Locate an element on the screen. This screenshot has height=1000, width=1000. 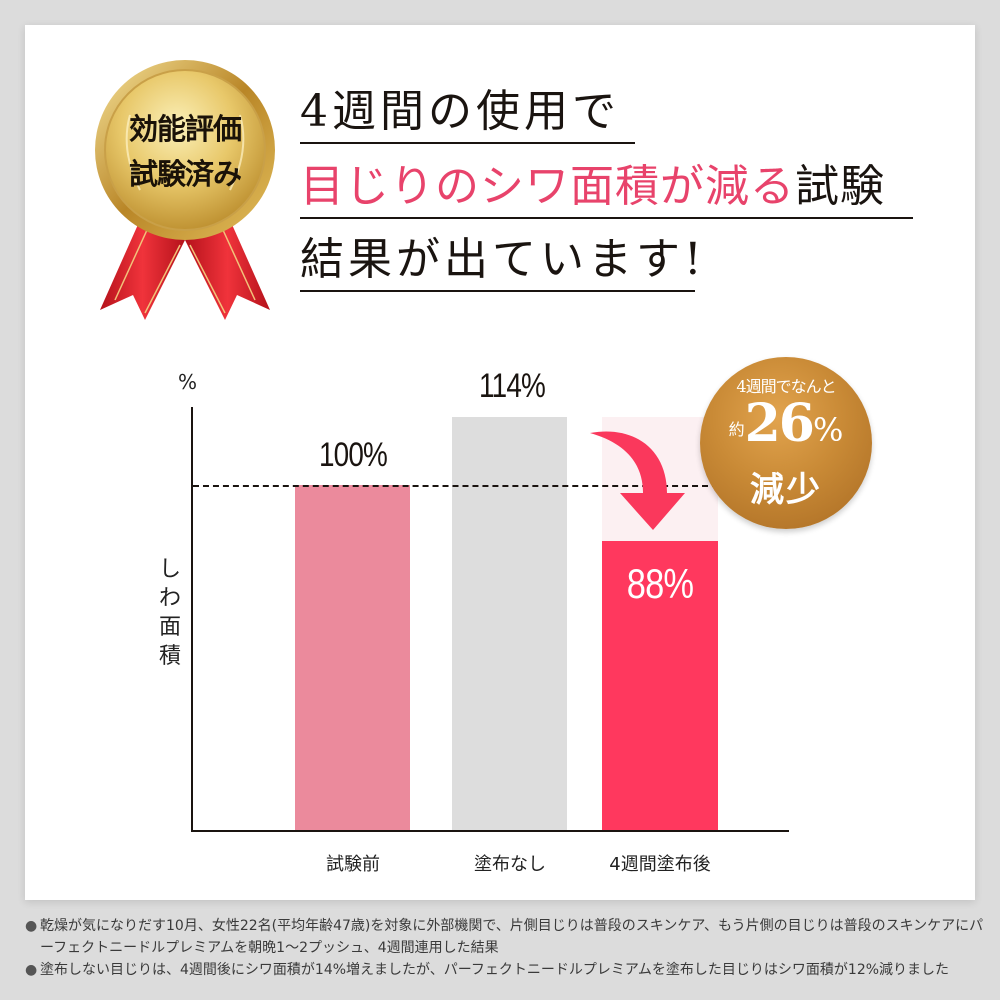
reduction-badge: 4週間でなんと 約26% 減少 is located at coordinates (786, 443).